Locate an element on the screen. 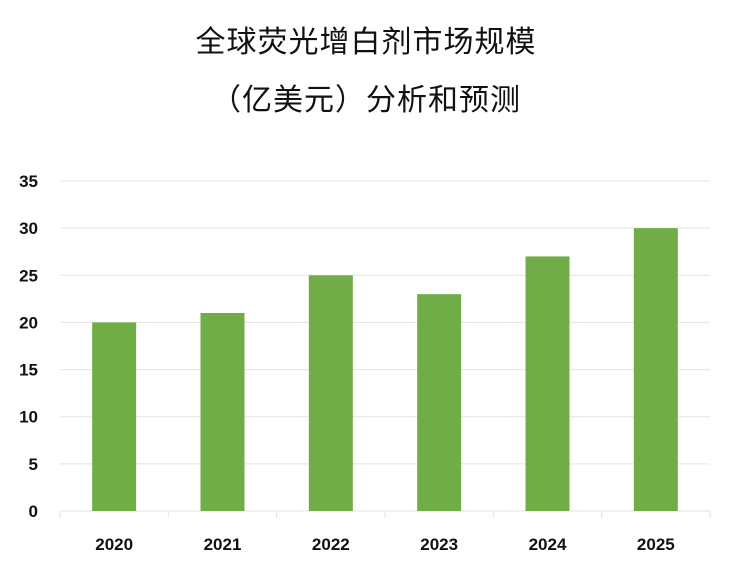 Image resolution: width=732 pixels, height=574 pixels. y-tick-label-20: 20 is located at coordinates (28, 322).